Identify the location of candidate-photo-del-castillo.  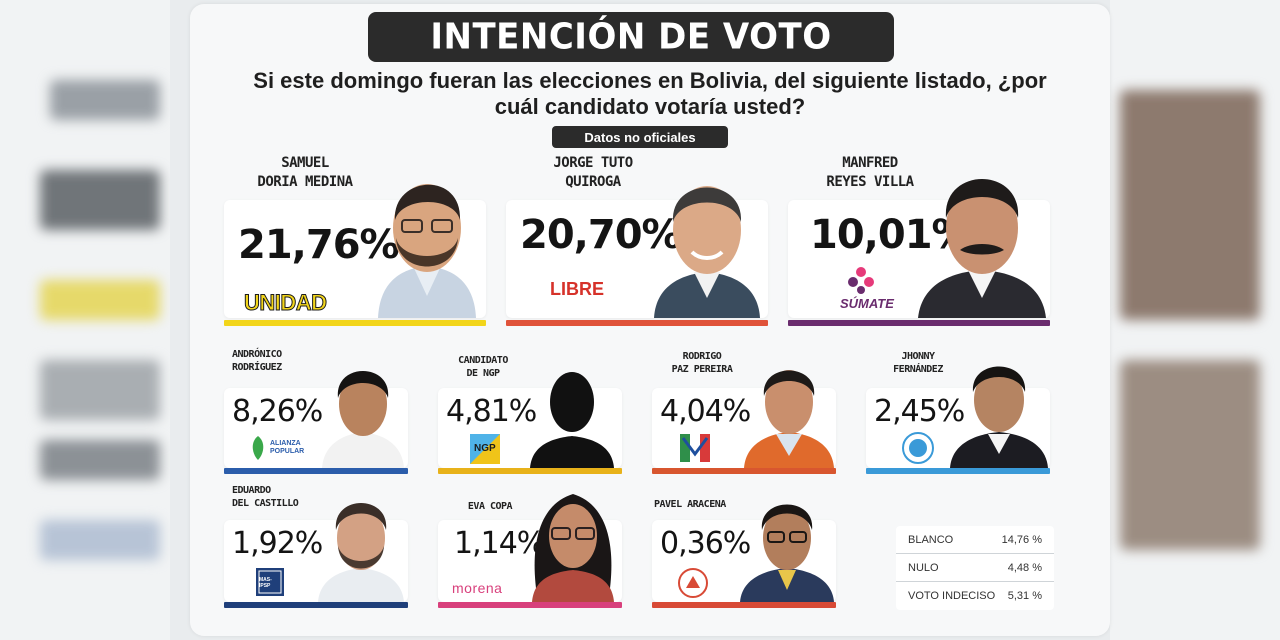
(361, 546).